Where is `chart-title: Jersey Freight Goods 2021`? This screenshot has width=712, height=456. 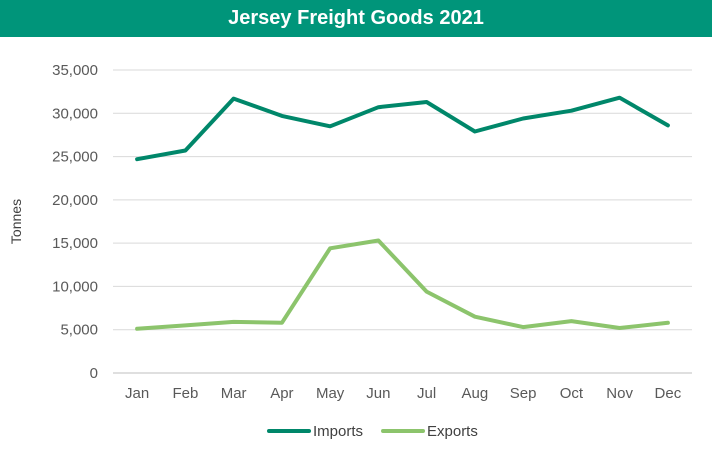
chart-title: Jersey Freight Goods 2021 is located at coordinates (356, 18).